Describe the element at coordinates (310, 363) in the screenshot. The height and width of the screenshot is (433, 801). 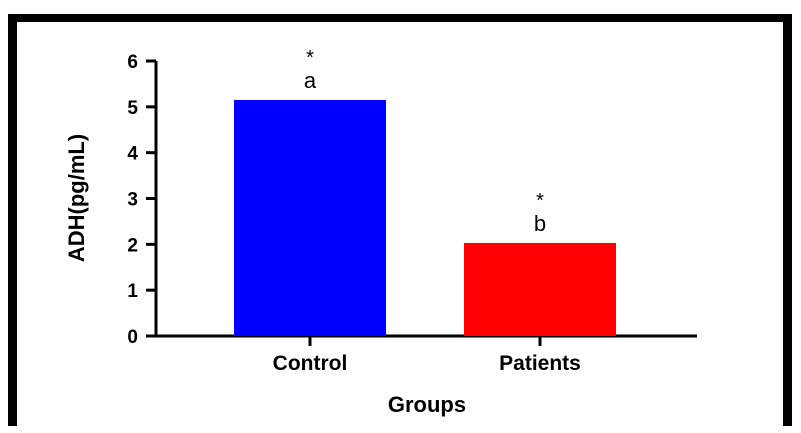
I see `x-tick-label: Control` at that location.